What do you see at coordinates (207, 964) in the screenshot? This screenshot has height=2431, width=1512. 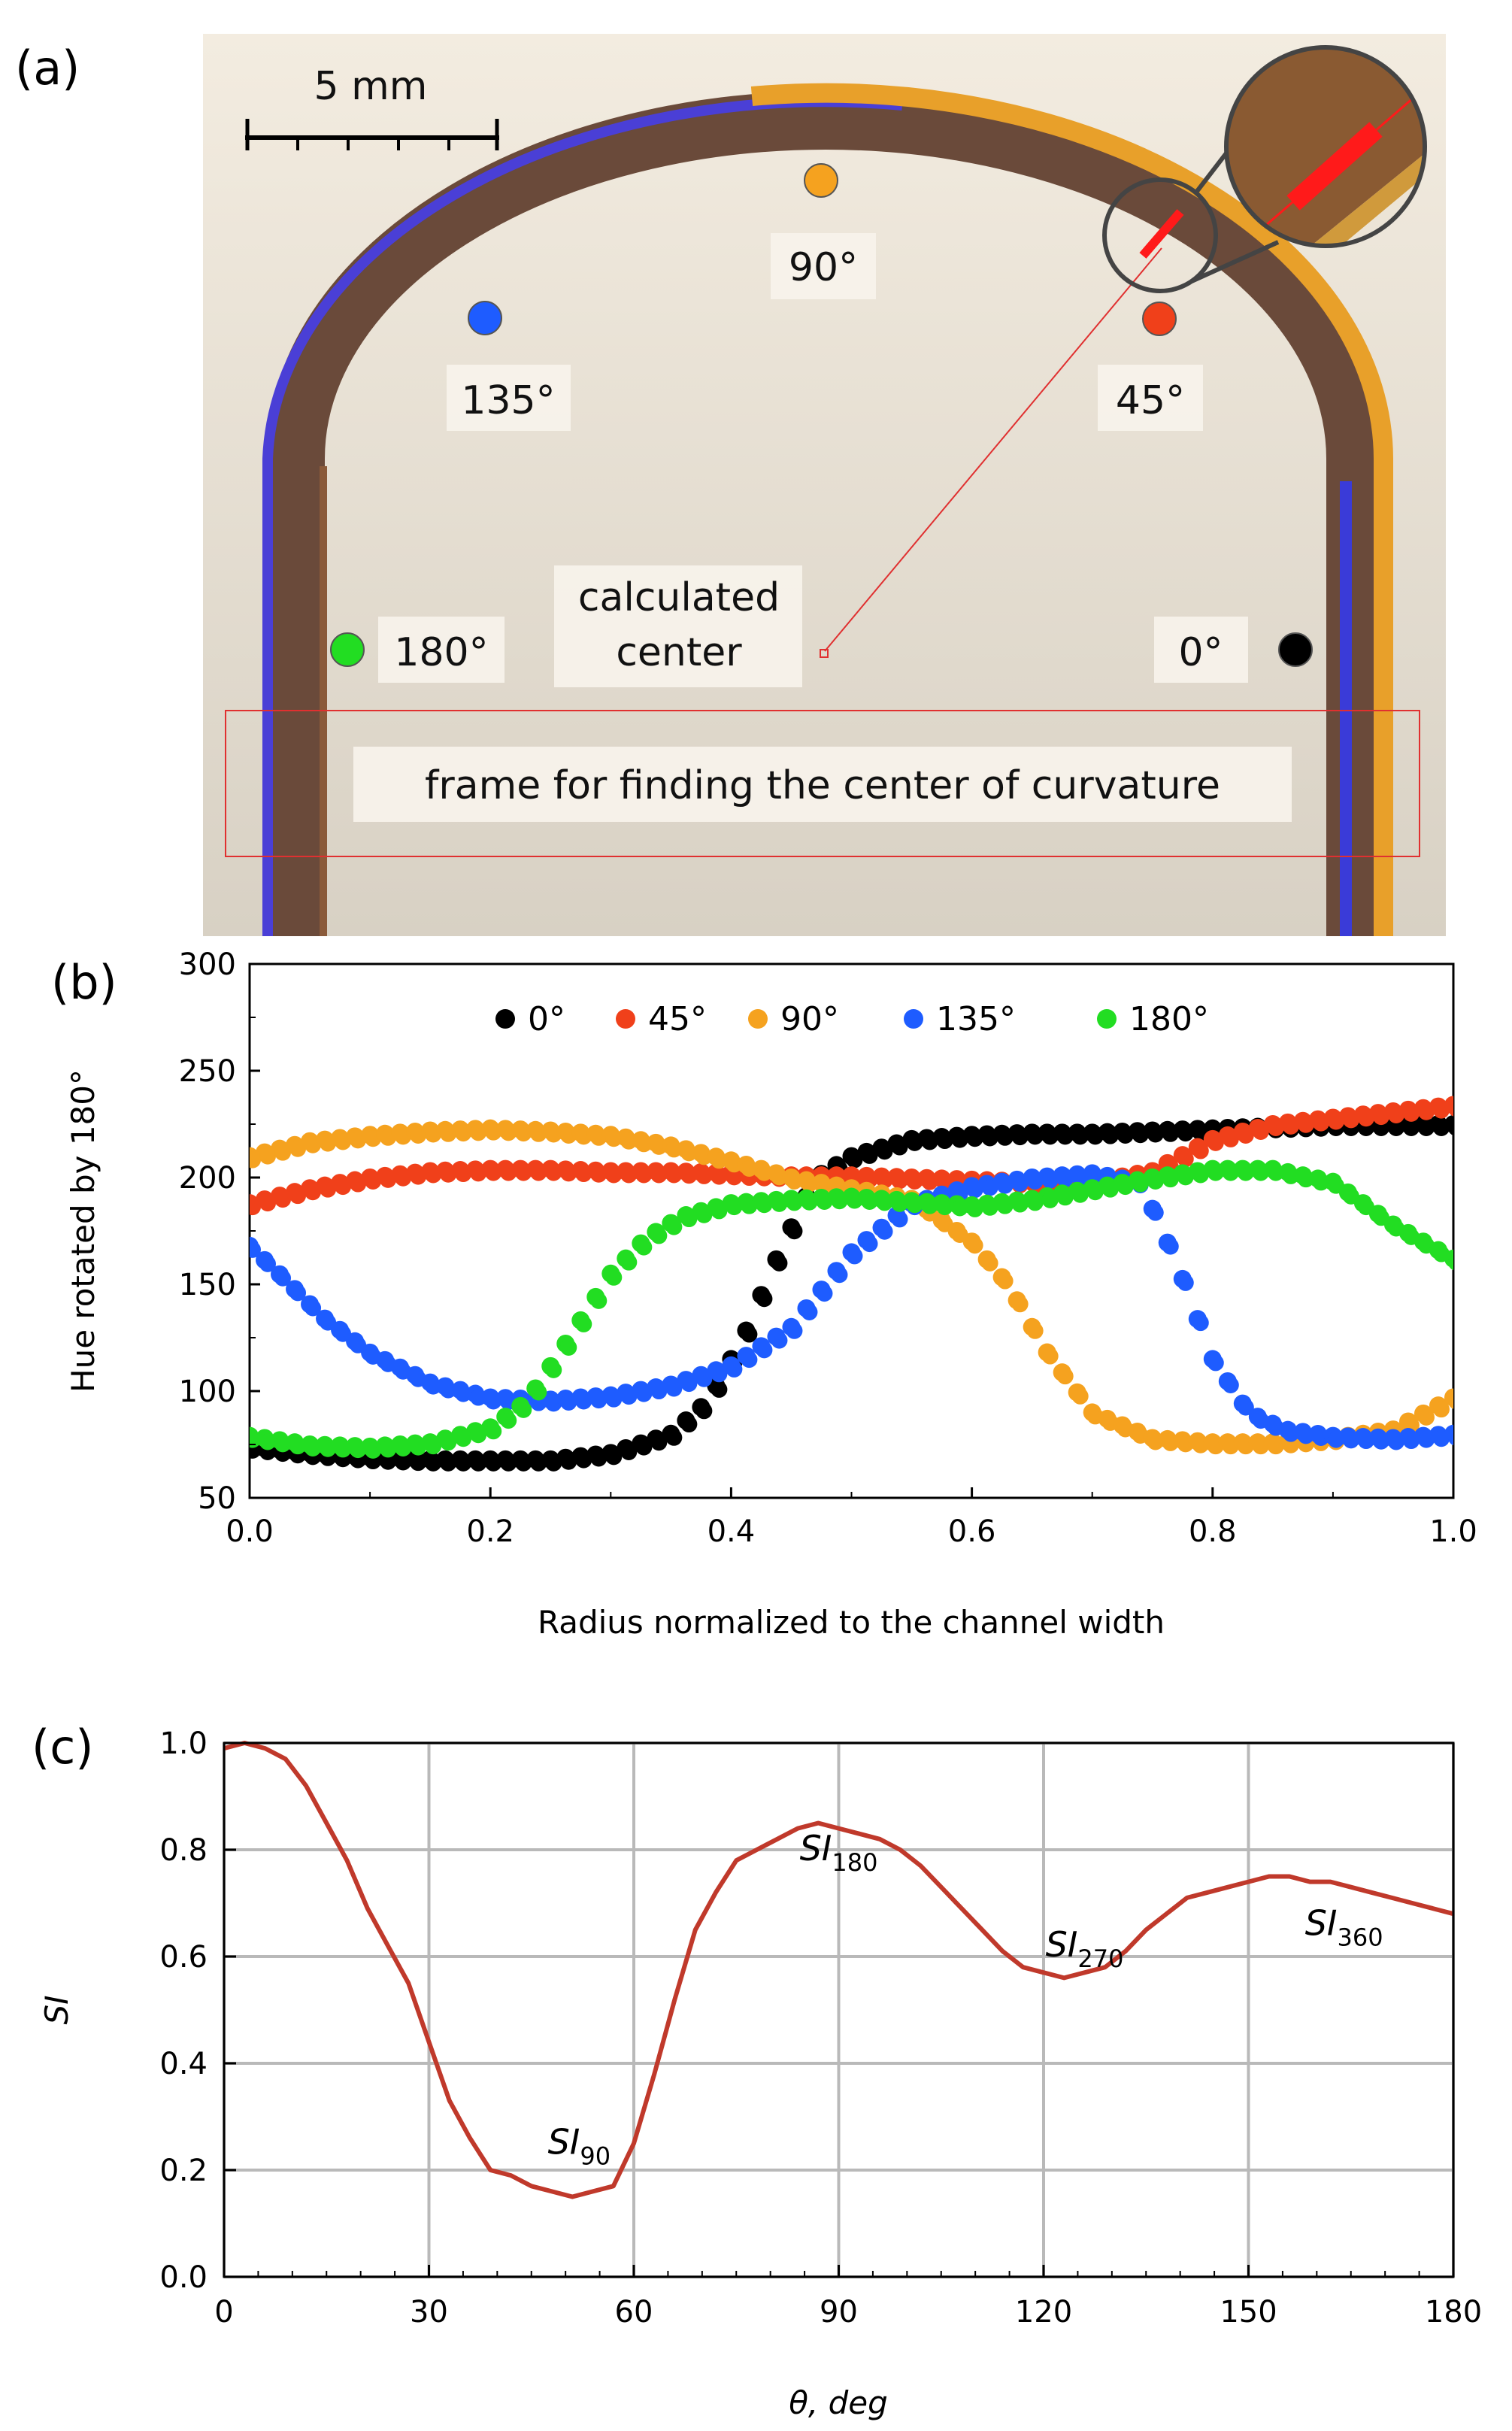 I see `plot-b-ytick-label: 300` at bounding box center [207, 964].